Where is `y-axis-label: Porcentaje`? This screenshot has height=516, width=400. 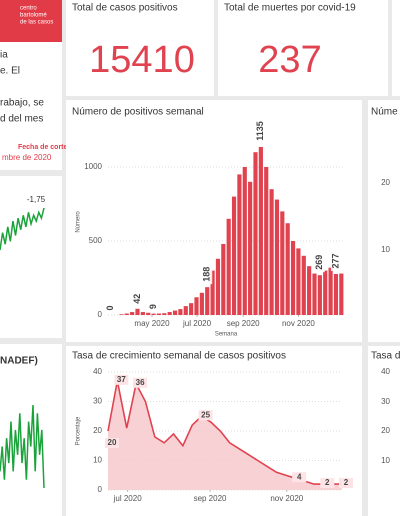
y-axis-label: Porcentaje is located at coordinates (79, 430).